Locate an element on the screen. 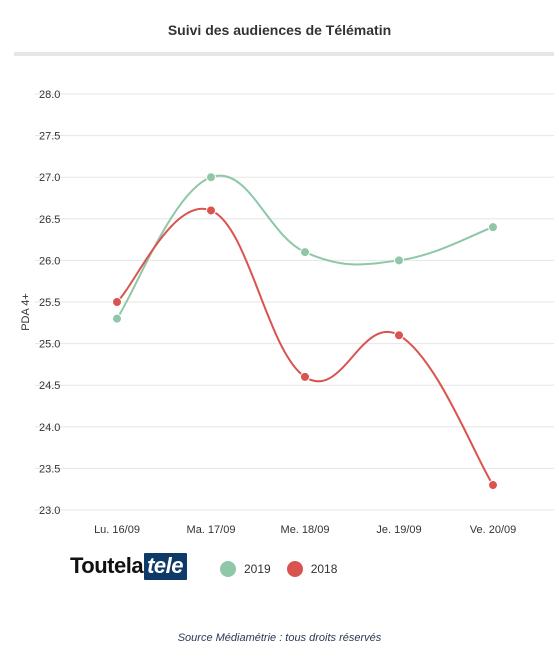 The image size is (559, 661). chart-legend: 2019 2018 is located at coordinates (286, 569).